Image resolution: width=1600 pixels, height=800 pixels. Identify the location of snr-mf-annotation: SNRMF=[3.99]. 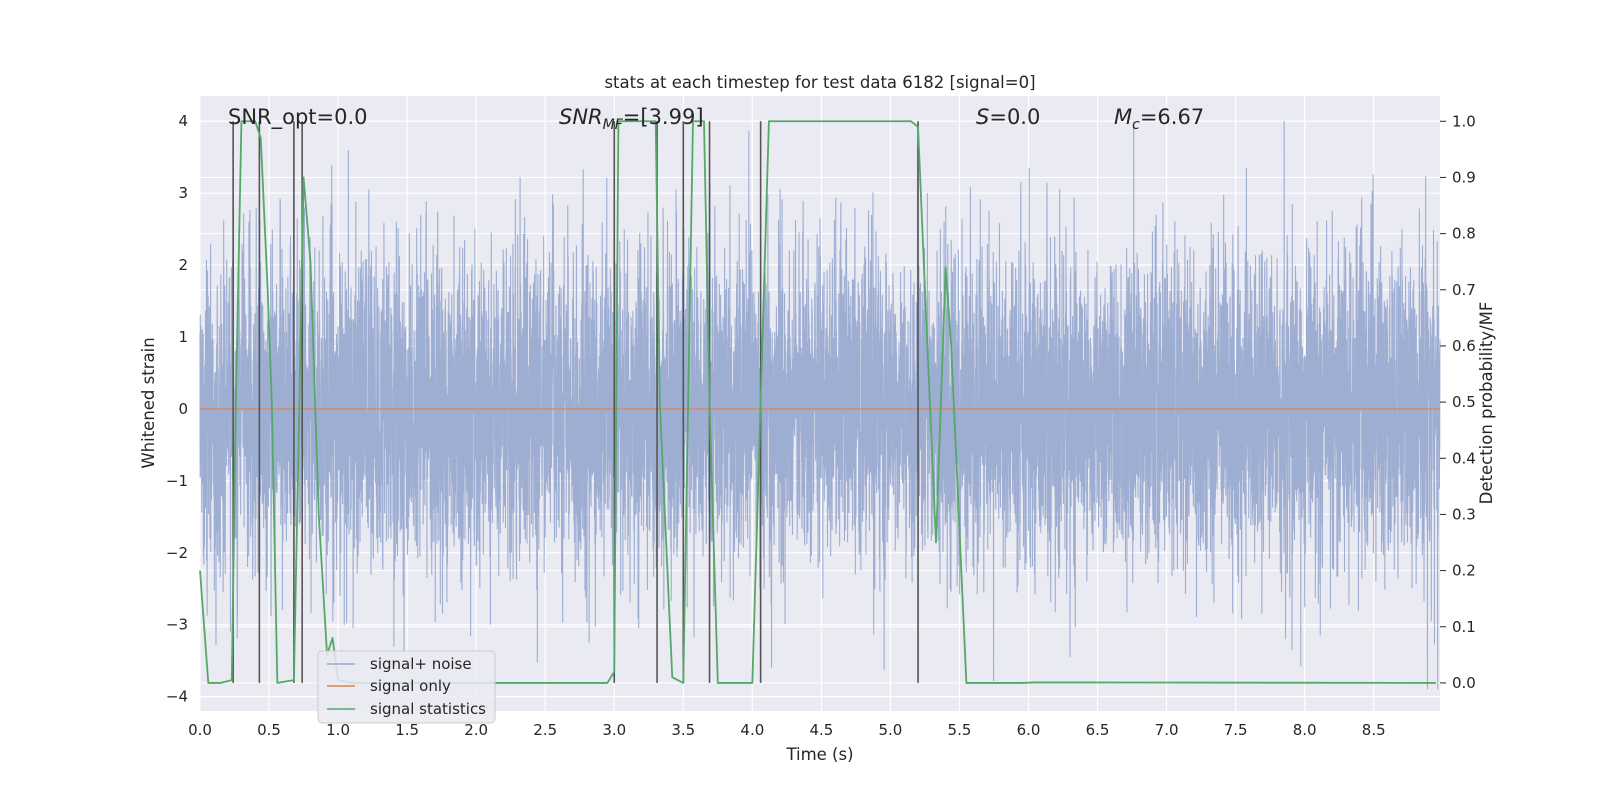
(631, 119).